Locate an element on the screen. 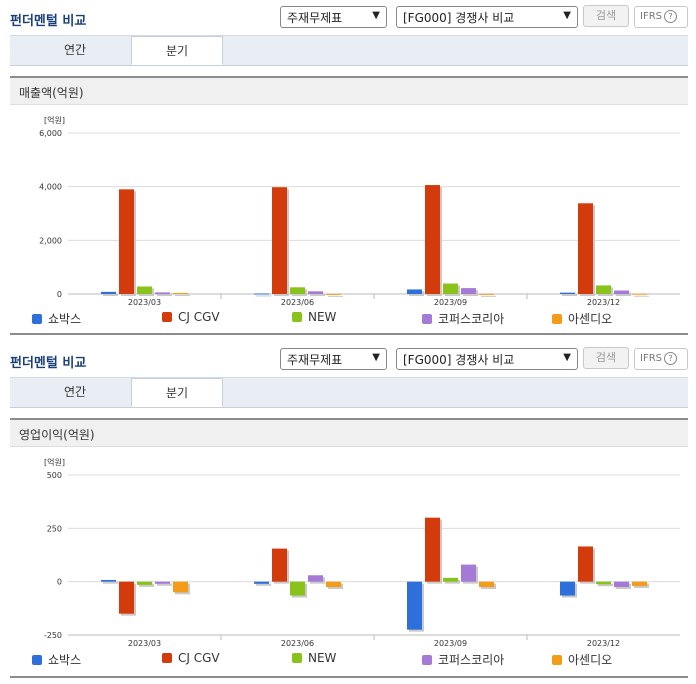 The image size is (696, 684). section-title: 펀더멘털 비교 is located at coordinates (48, 21).